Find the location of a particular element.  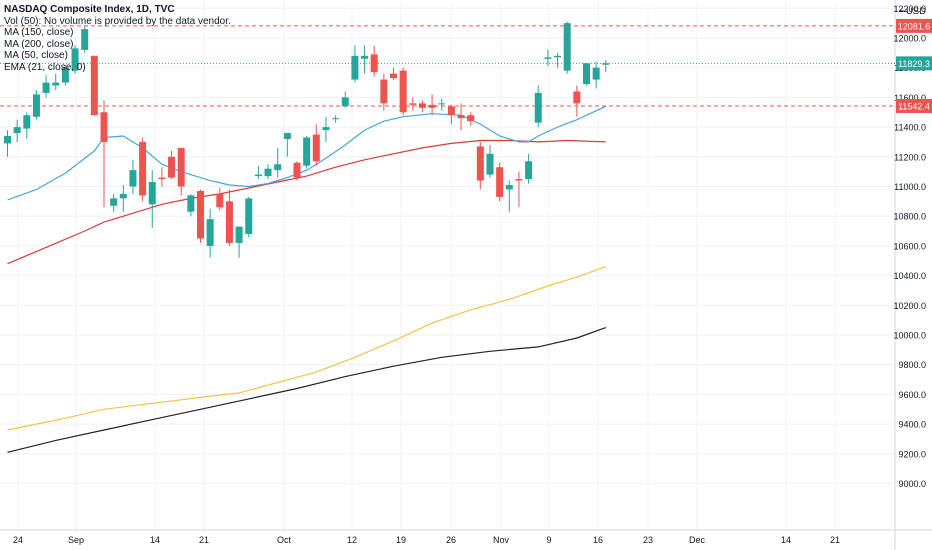

price-tick-label: 11600.0 is located at coordinates (910, 98).